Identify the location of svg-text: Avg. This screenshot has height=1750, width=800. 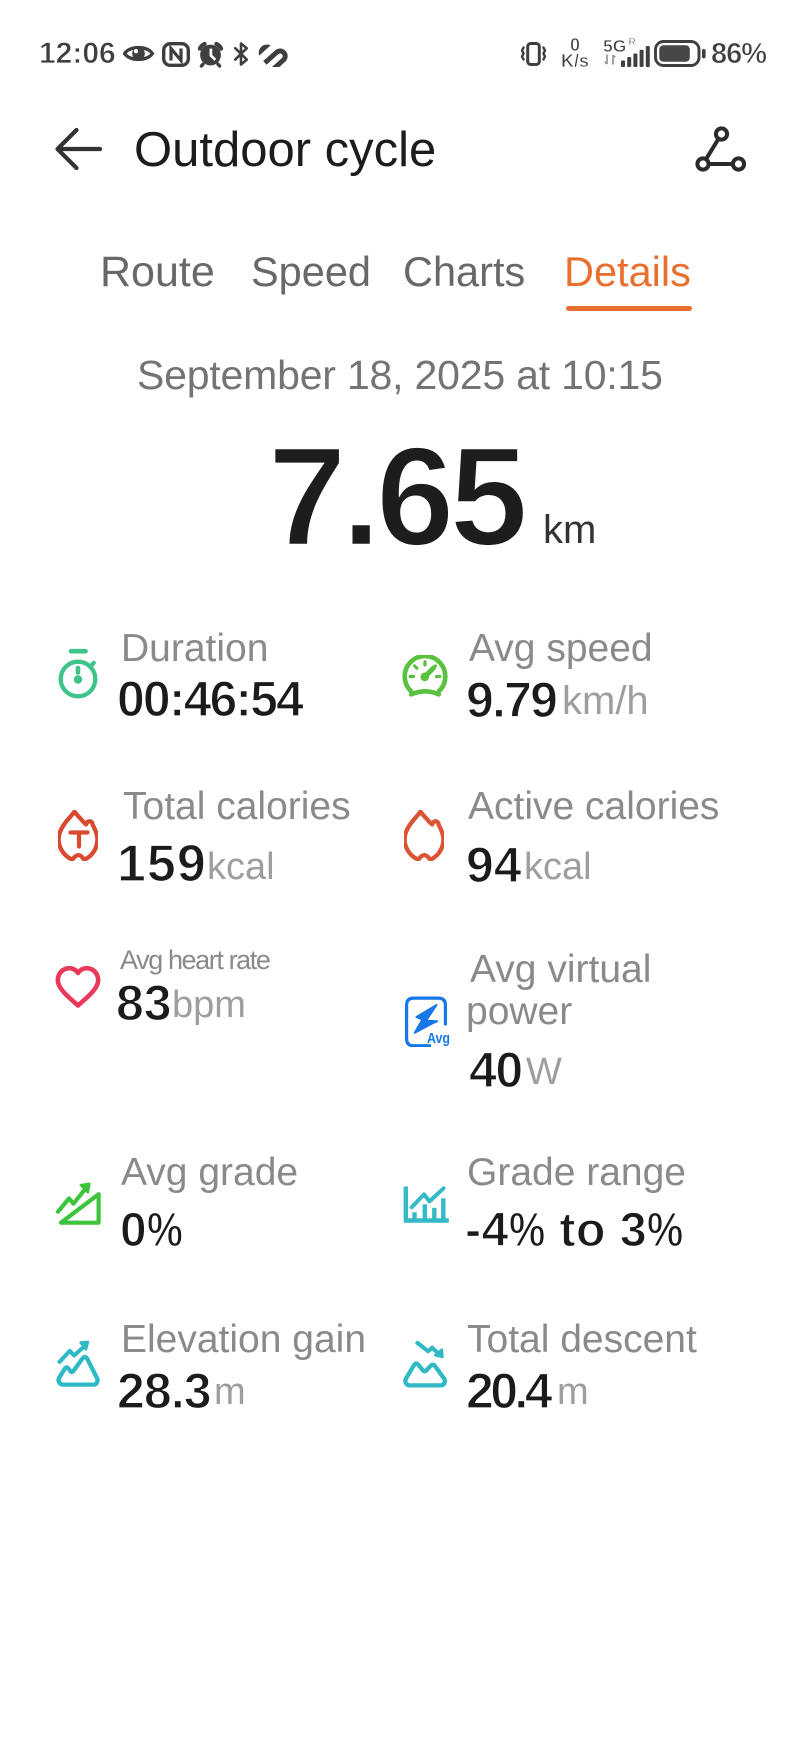
(438, 1039).